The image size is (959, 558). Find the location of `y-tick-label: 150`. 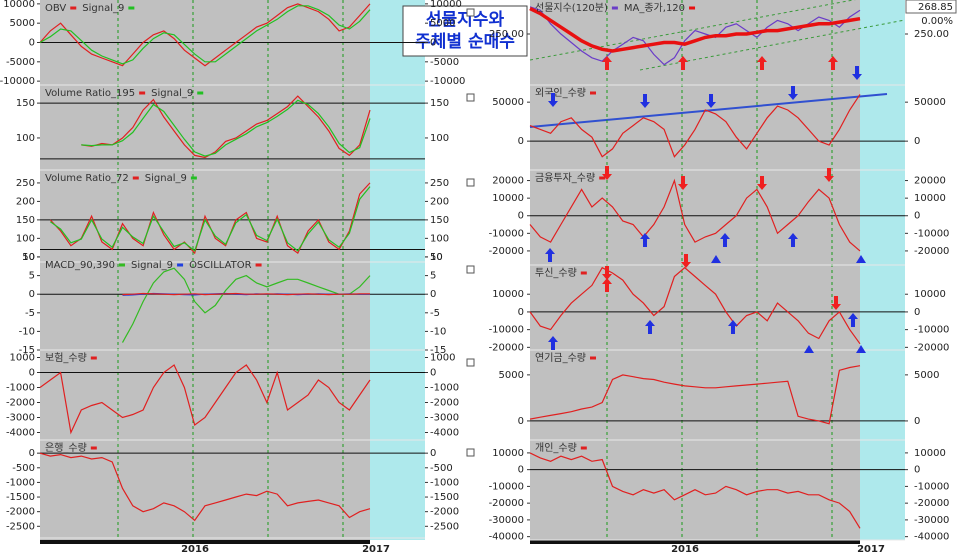

y-tick-label: 150 is located at coordinates (439, 103).